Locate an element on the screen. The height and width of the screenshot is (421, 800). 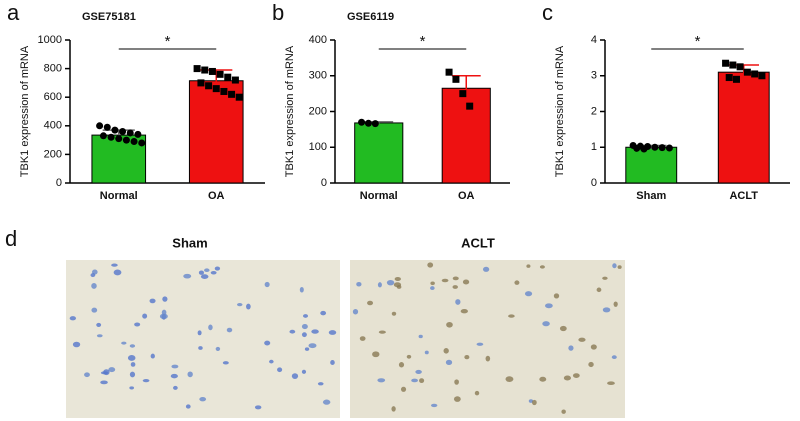
y-tick-label: 400 is located at coordinates (53, 126).